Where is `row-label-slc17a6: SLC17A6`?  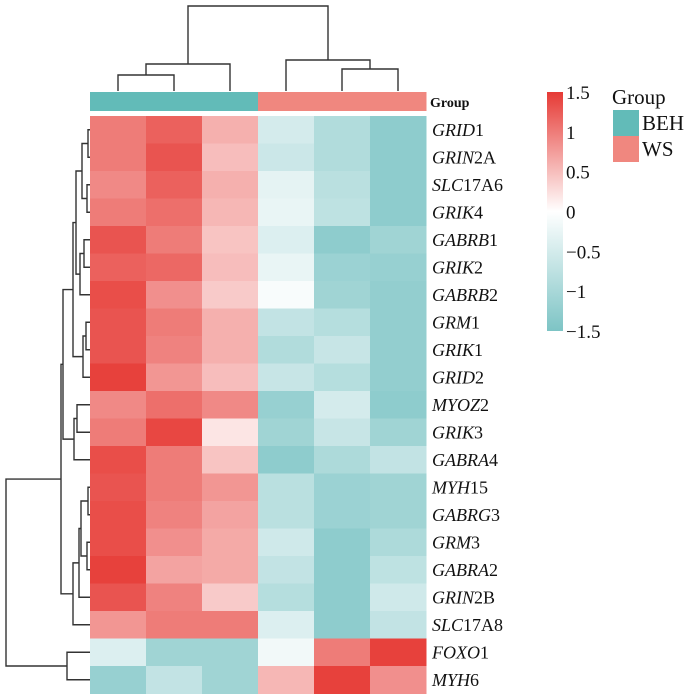
row-label-slc17a6: SLC17A6 is located at coordinates (467, 185).